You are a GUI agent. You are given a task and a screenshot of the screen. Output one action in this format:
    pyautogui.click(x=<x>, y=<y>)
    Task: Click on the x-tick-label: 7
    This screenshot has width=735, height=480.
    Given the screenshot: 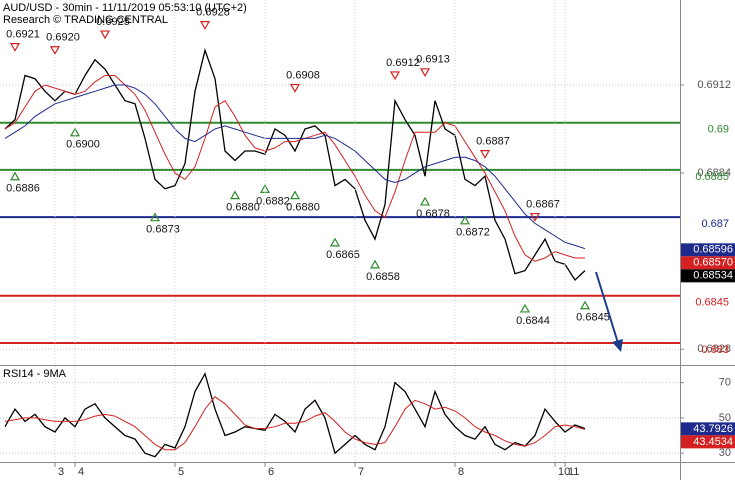 What is the action you would take?
    pyautogui.click(x=361, y=472)
    